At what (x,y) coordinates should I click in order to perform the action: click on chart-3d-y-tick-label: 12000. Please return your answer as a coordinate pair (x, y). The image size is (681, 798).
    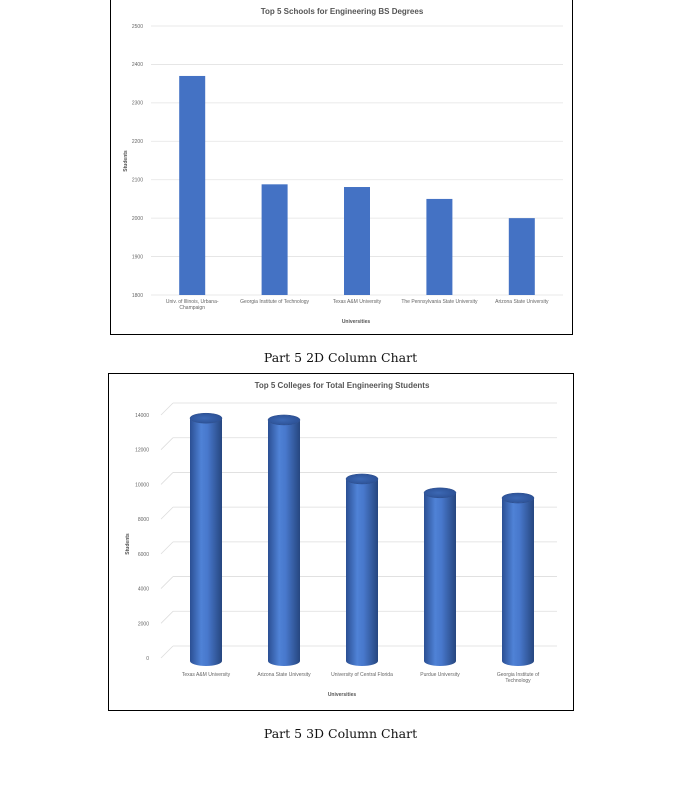
    Looking at the image, I should click on (142, 451).